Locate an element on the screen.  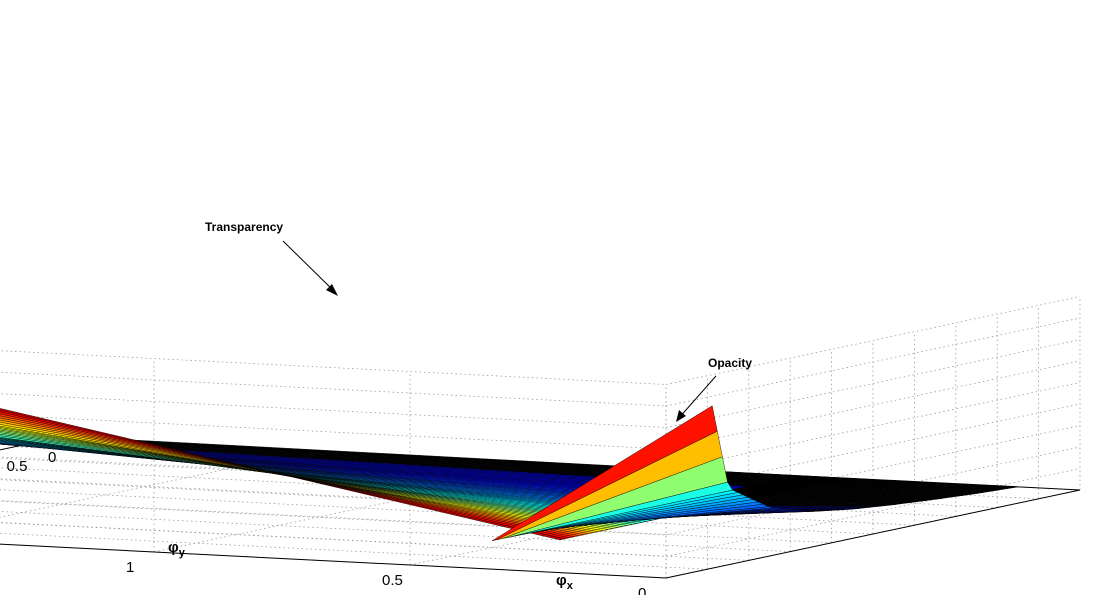
annotation-transparency-arrowhead is located at coordinates (332, 290).